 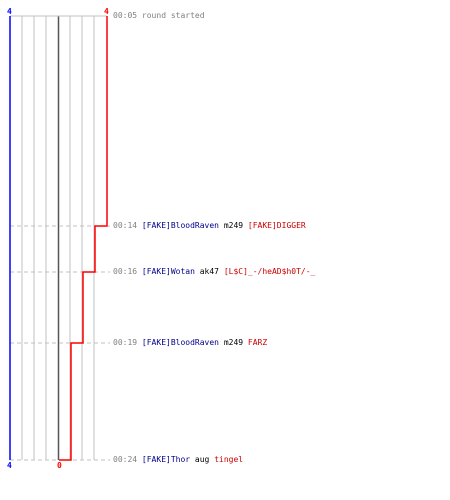 What do you see at coordinates (257, 342) in the screenshot?
I see `victim-name: FARZ` at bounding box center [257, 342].